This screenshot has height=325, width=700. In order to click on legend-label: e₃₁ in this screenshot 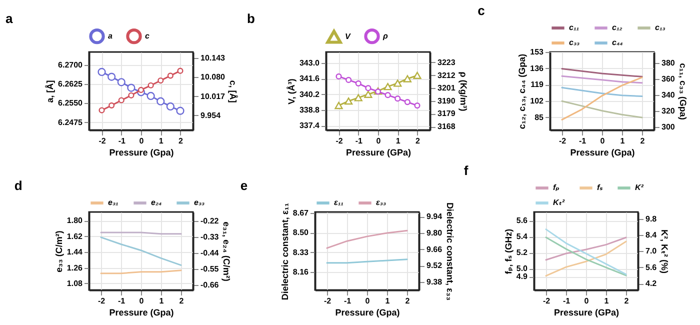, I will do `click(113, 202)`.